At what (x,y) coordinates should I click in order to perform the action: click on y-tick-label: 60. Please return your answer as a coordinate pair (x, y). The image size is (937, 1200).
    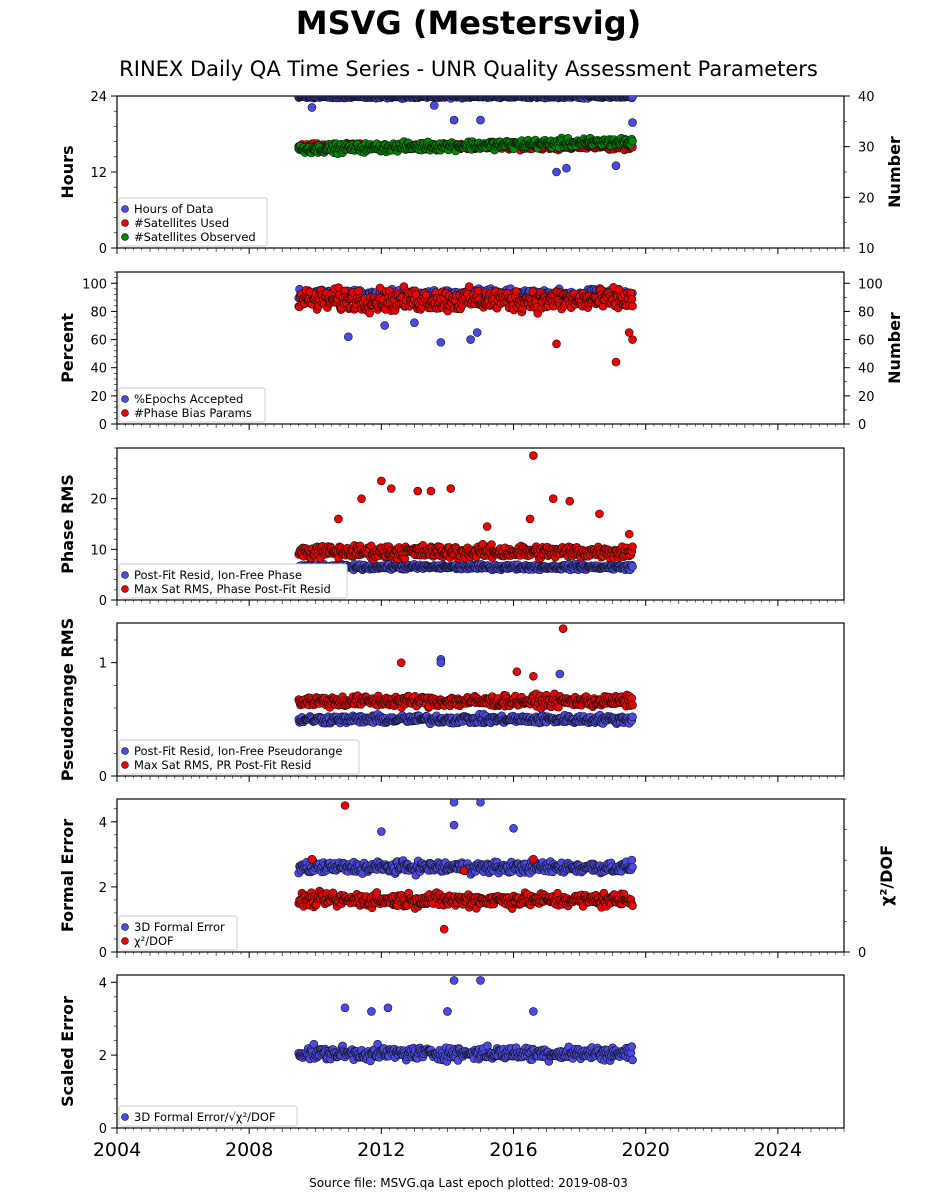
    Looking at the image, I should click on (98, 341).